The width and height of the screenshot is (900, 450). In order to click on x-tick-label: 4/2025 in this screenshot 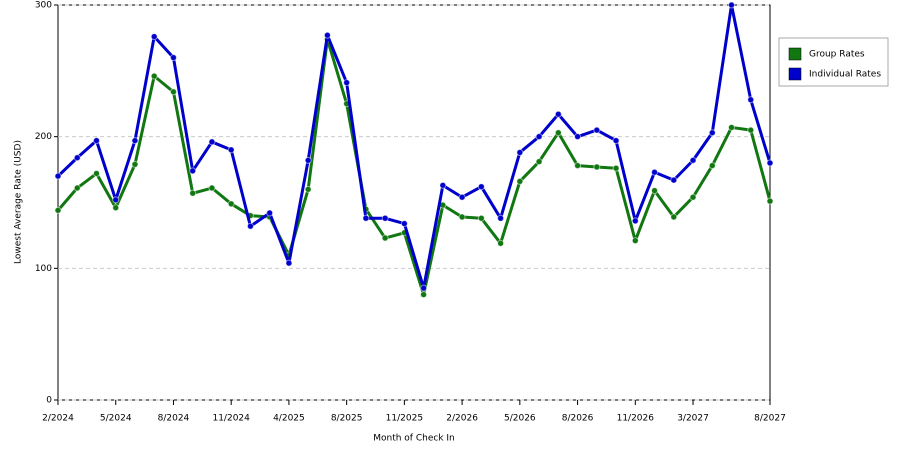, I will do `click(289, 419)`.